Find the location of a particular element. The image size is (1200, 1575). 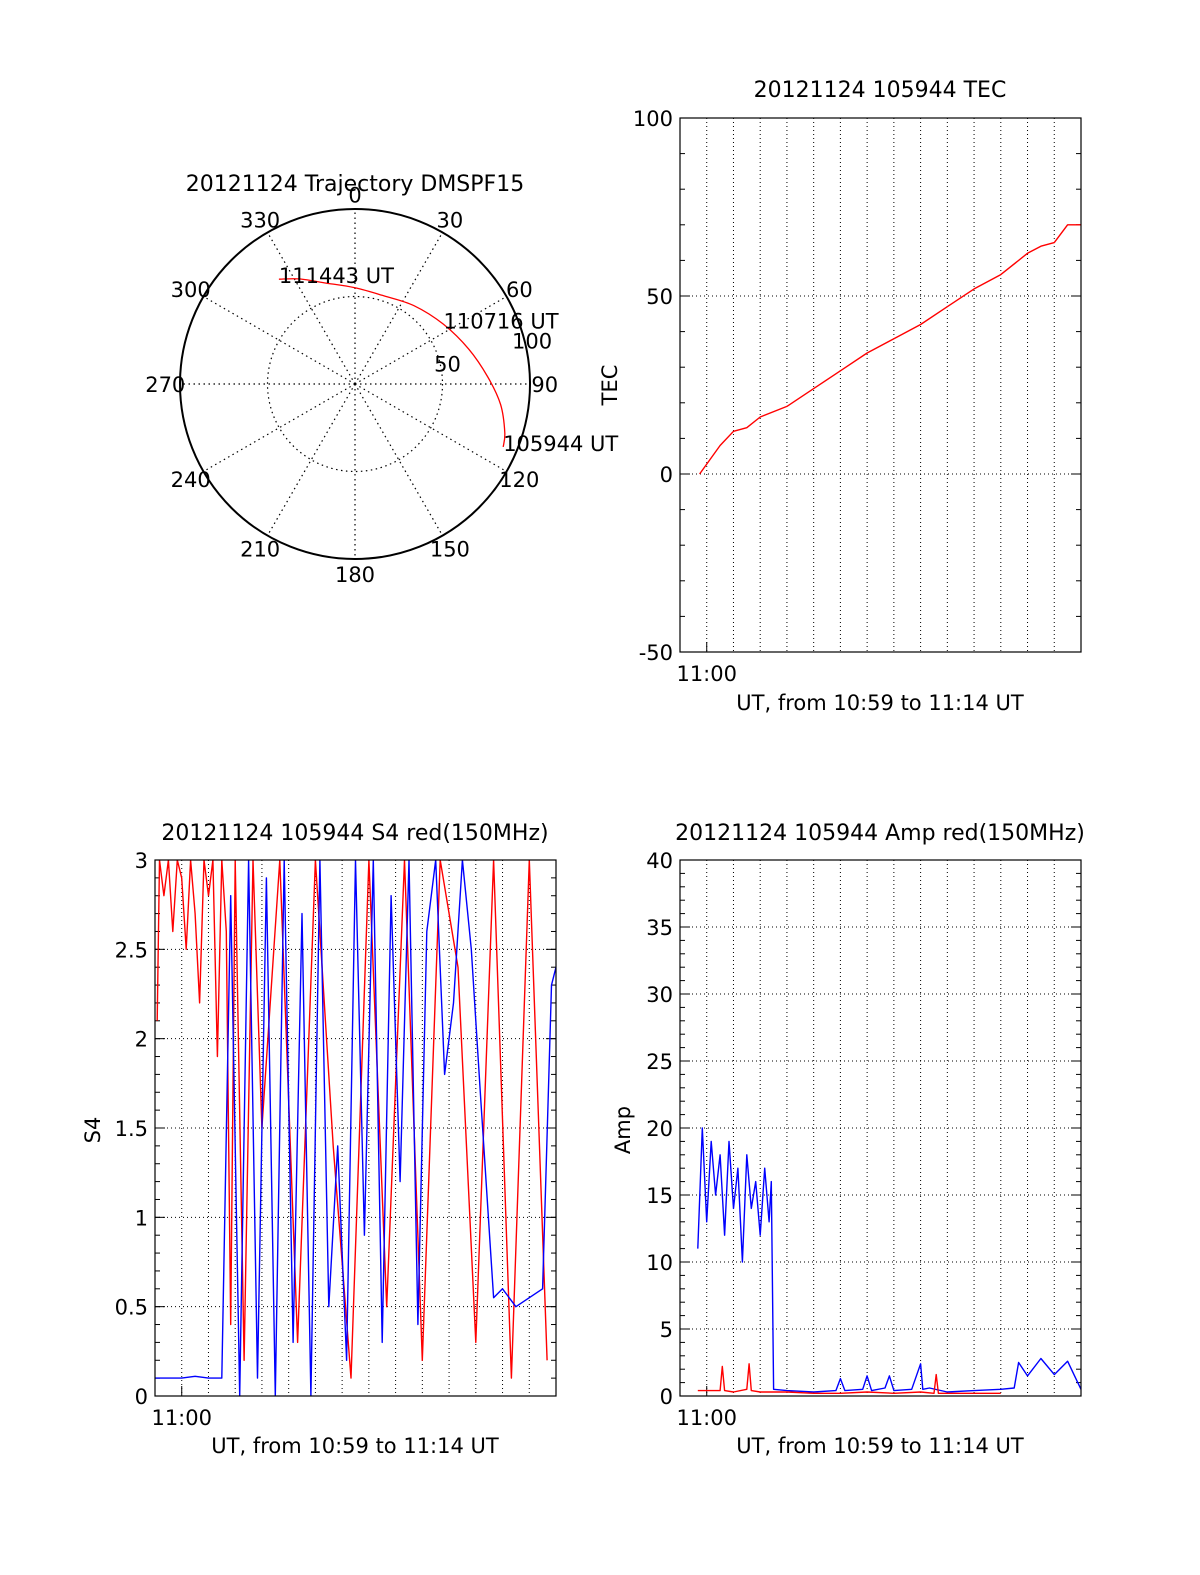

azimuth-label: 270 is located at coordinates (165, 385).